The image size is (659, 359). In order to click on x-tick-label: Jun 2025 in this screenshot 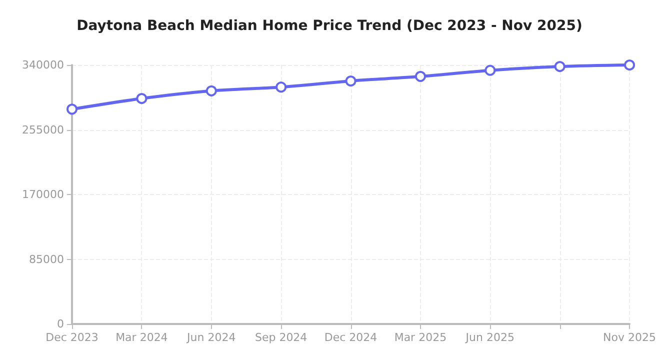, I will do `click(489, 337)`.